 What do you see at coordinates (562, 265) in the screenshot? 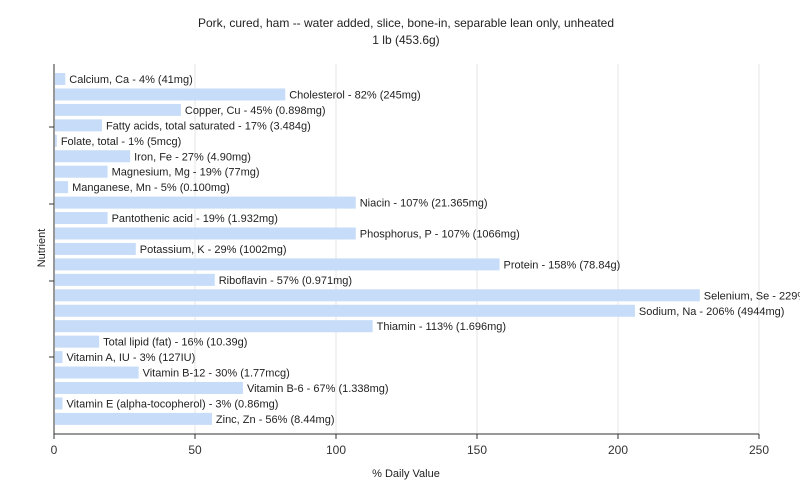
I see `bar-label-12: Protein - 158% (78.84g)` at bounding box center [562, 265].